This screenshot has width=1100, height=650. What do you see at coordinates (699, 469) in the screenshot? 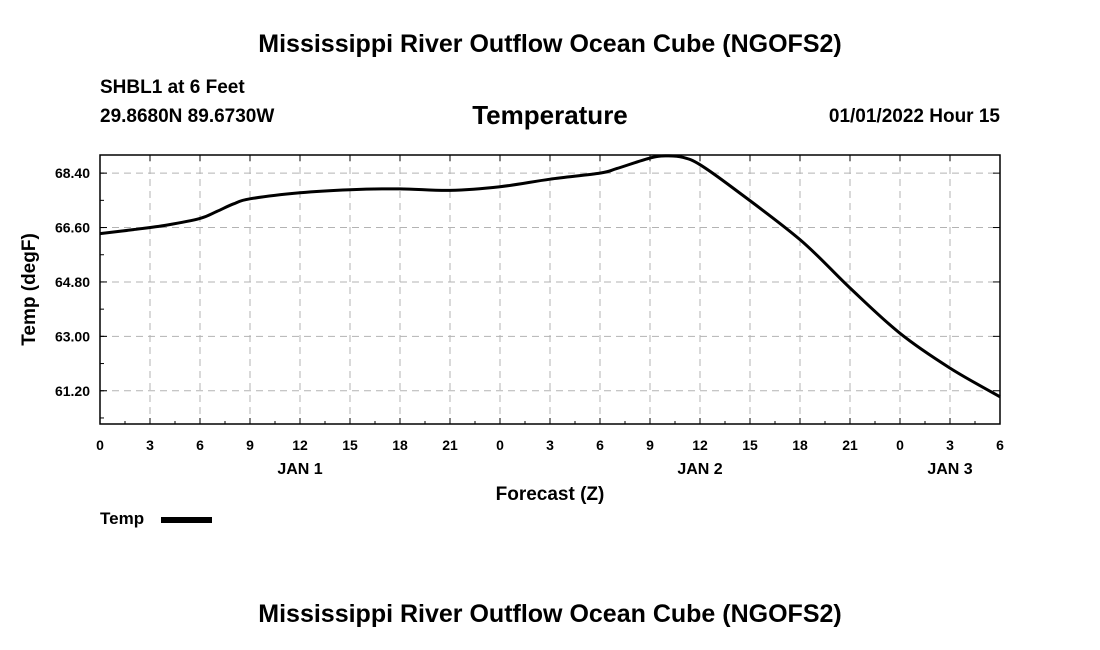
I see `x-day-label: JAN 2` at bounding box center [699, 469].